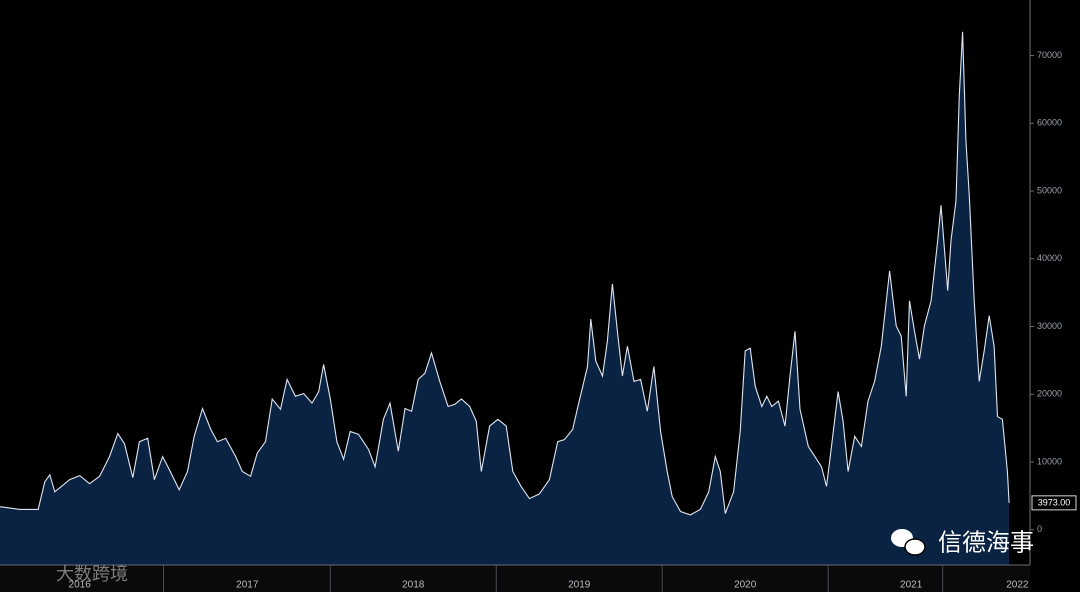 Image resolution: width=1080 pixels, height=592 pixels. I want to click on last-value-label: 3973.00, so click(1054, 503).